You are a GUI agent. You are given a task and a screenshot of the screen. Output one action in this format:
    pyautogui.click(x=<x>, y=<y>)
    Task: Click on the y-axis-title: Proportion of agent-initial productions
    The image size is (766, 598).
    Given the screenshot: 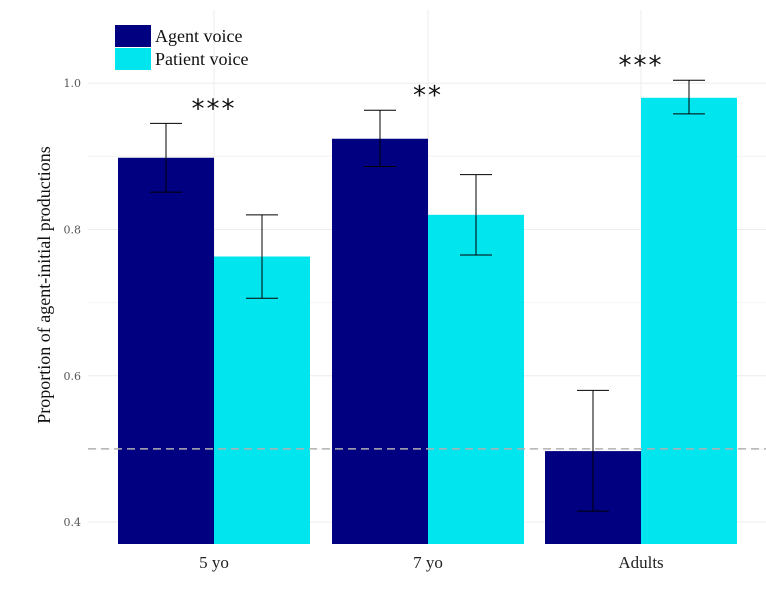 What is the action you would take?
    pyautogui.click(x=44, y=284)
    